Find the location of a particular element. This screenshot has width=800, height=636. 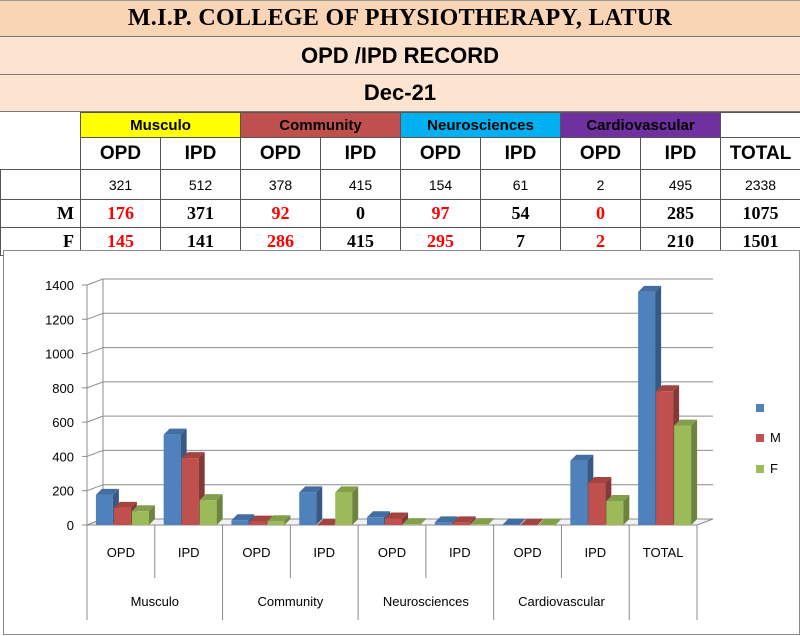

table-cell: 2 is located at coordinates (601, 184).